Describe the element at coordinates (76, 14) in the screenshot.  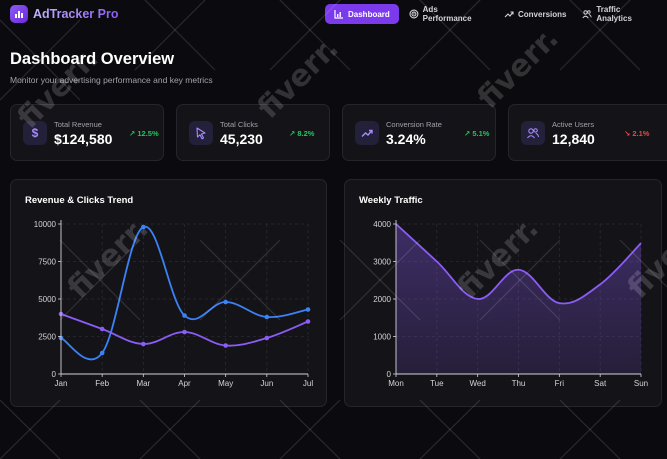
I see `brand-name: AdTracker Pro` at that location.